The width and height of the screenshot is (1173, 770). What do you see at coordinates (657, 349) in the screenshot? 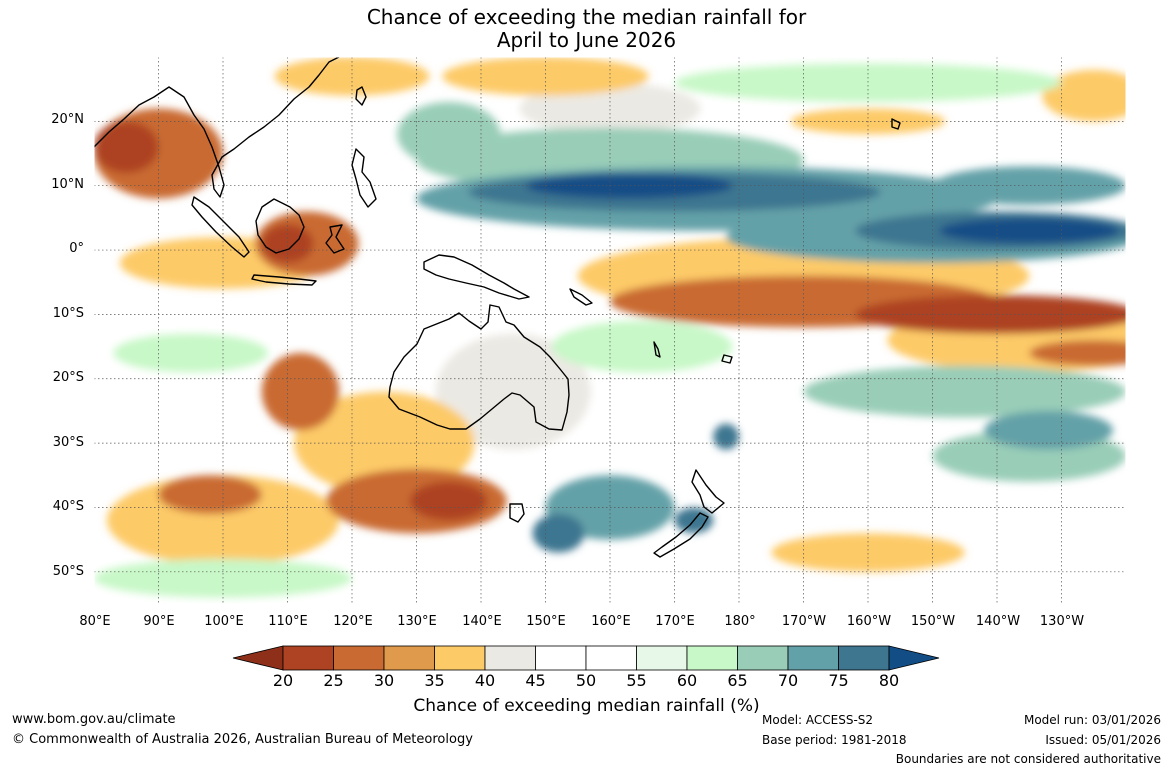
I see `vanuatu-coastline` at bounding box center [657, 349].